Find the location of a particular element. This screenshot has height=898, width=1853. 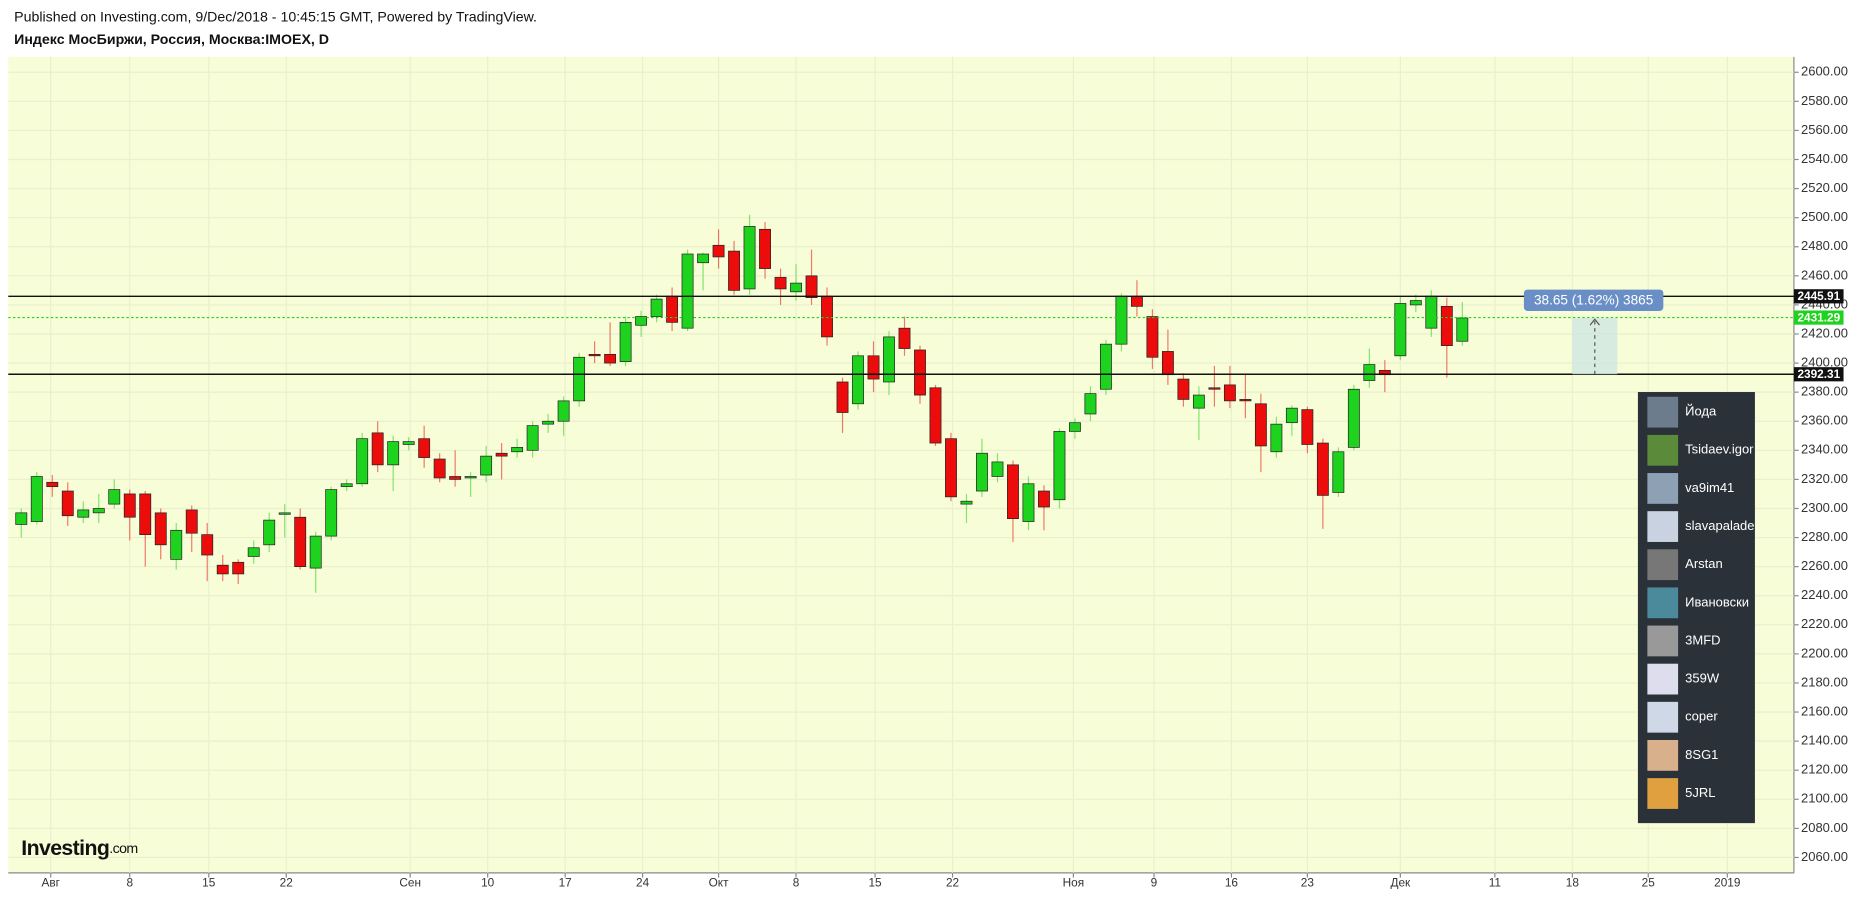

logo: Investing.com is located at coordinates (79, 848).